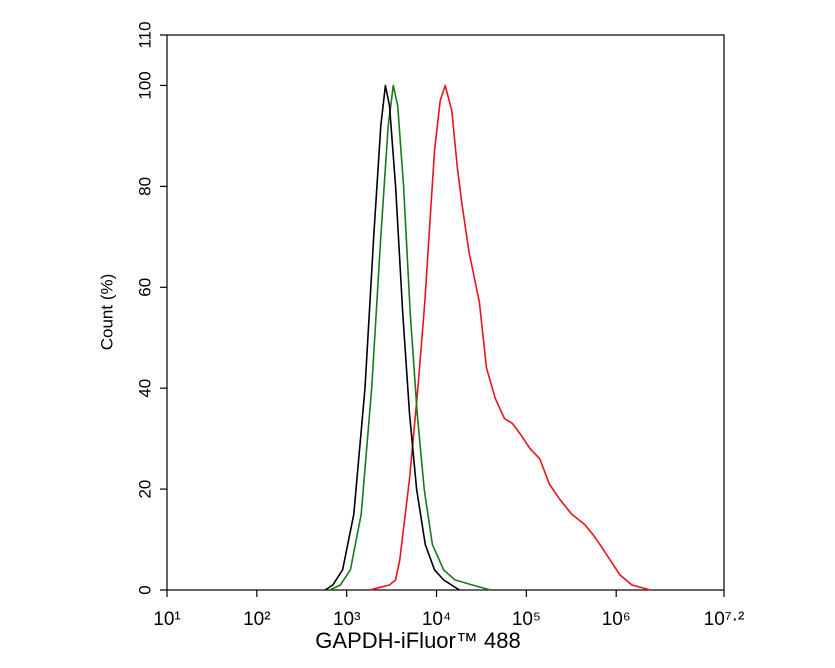 The width and height of the screenshot is (835, 668). Describe the element at coordinates (166, 619) in the screenshot. I see `x-tick-label: 10¹` at that location.